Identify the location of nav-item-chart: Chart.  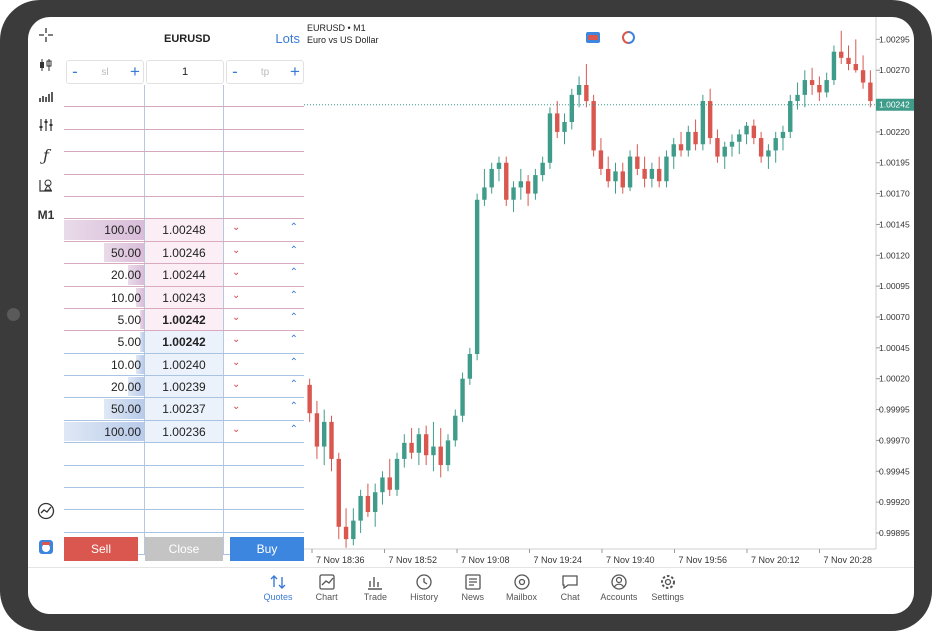
(327, 587).